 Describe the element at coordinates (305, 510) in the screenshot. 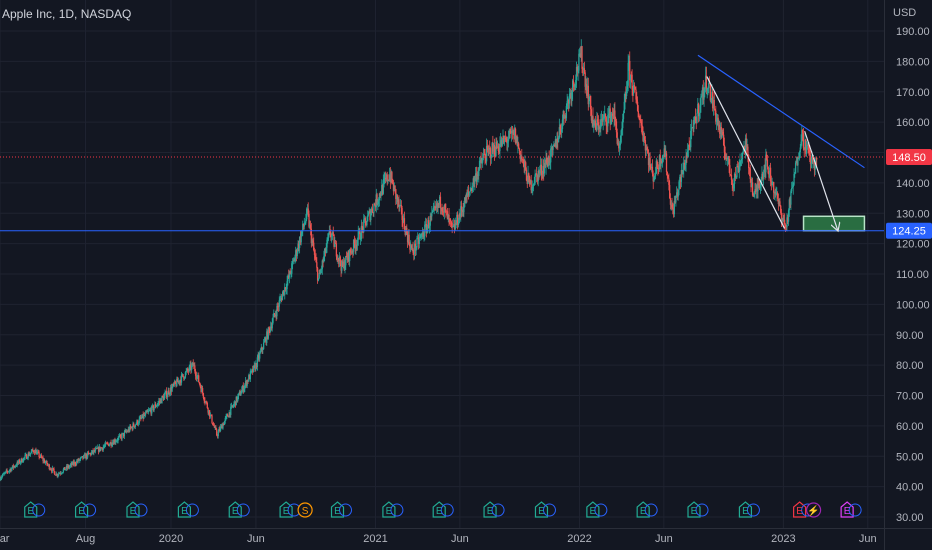

I see `split-marker-shape` at that location.